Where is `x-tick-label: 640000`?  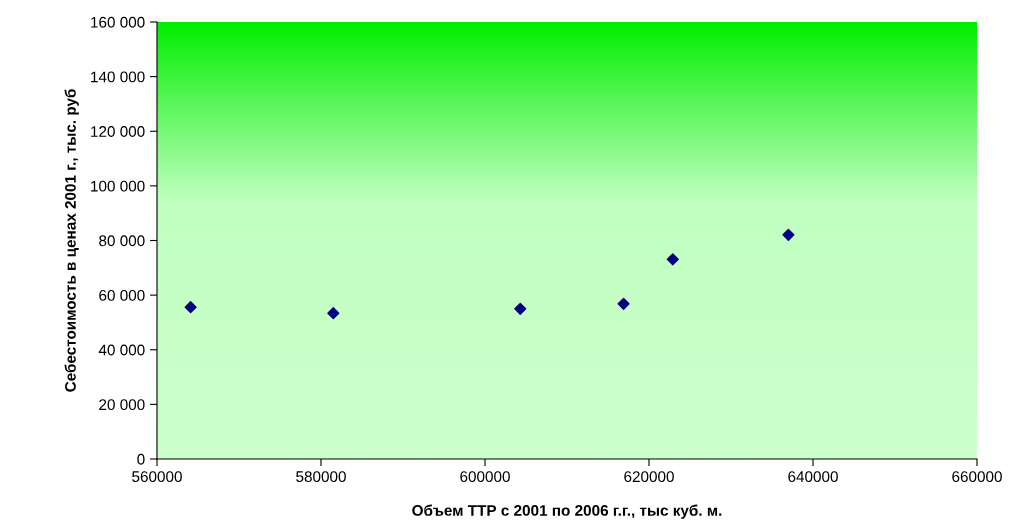 x-tick-label: 640000 is located at coordinates (813, 477).